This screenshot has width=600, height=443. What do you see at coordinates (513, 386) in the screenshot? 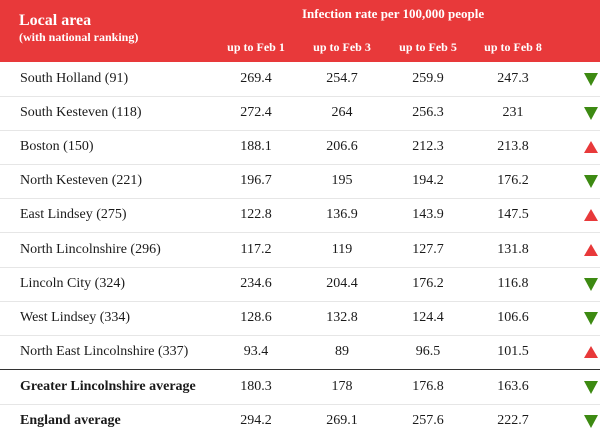
I see `rate-value: 163.6` at bounding box center [513, 386].